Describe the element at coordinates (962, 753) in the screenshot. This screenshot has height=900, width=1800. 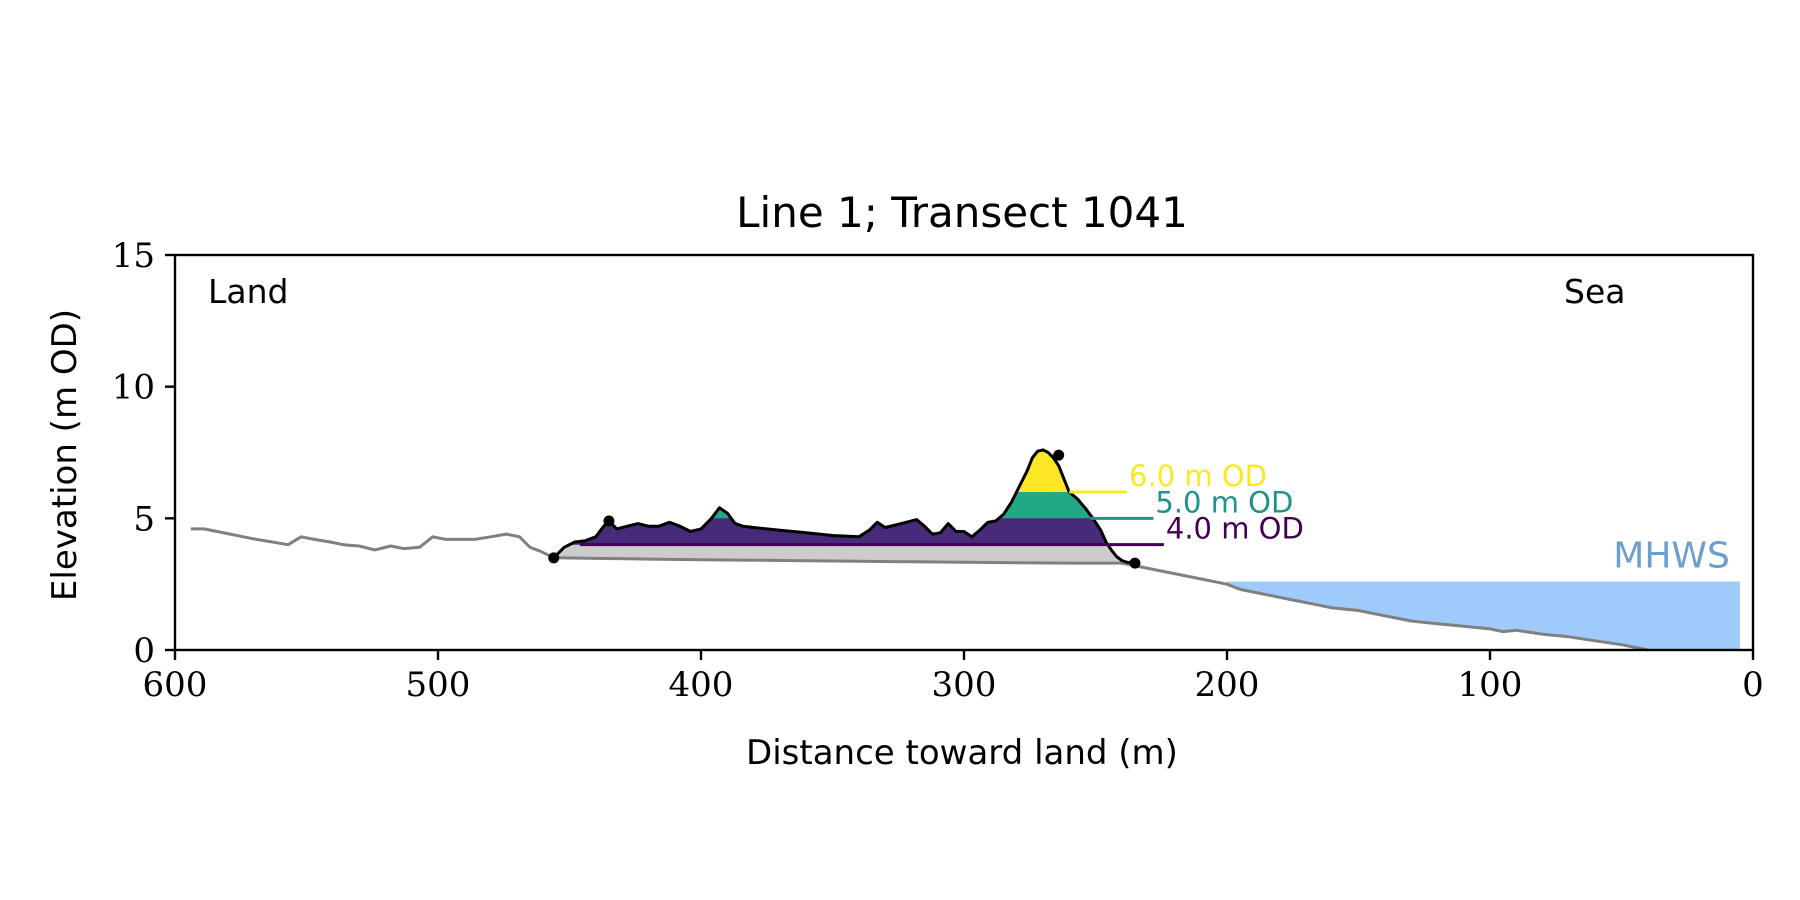
I see `x-axis-label: Distance toward land (m)` at that location.